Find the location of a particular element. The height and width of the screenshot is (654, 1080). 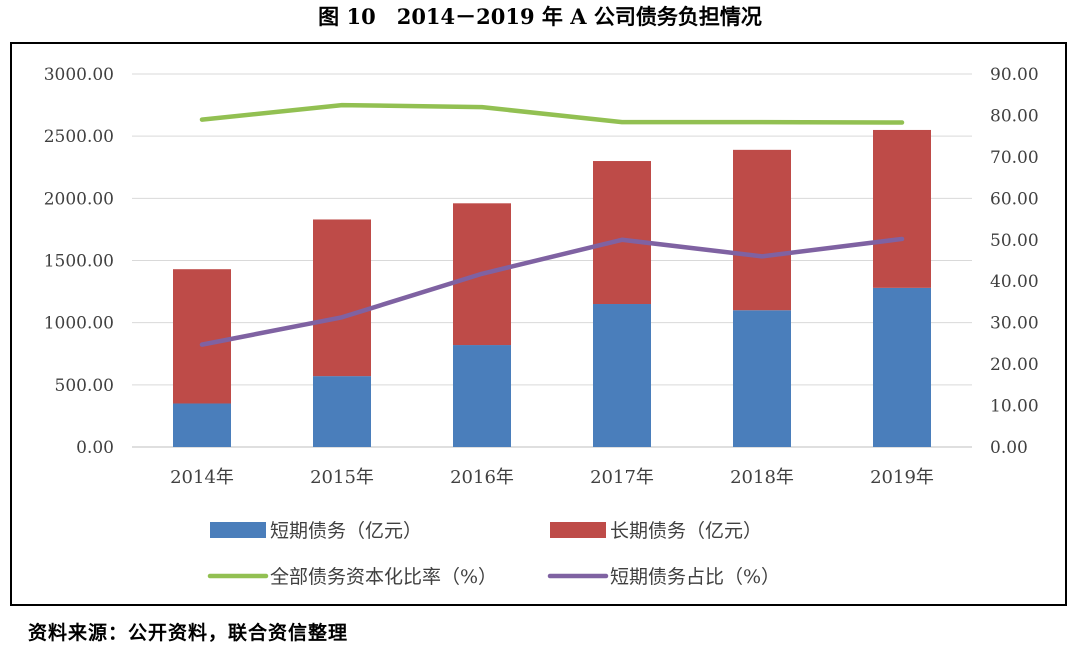

y-left-tick-label: 3000.00 is located at coordinates (79, 75).